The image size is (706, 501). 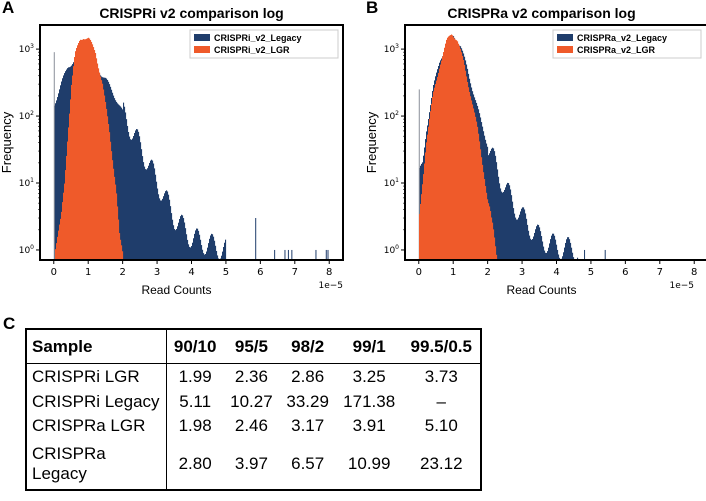 What do you see at coordinates (195, 401) in the screenshot?
I see `ratio-cell: 5.11` at bounding box center [195, 401].